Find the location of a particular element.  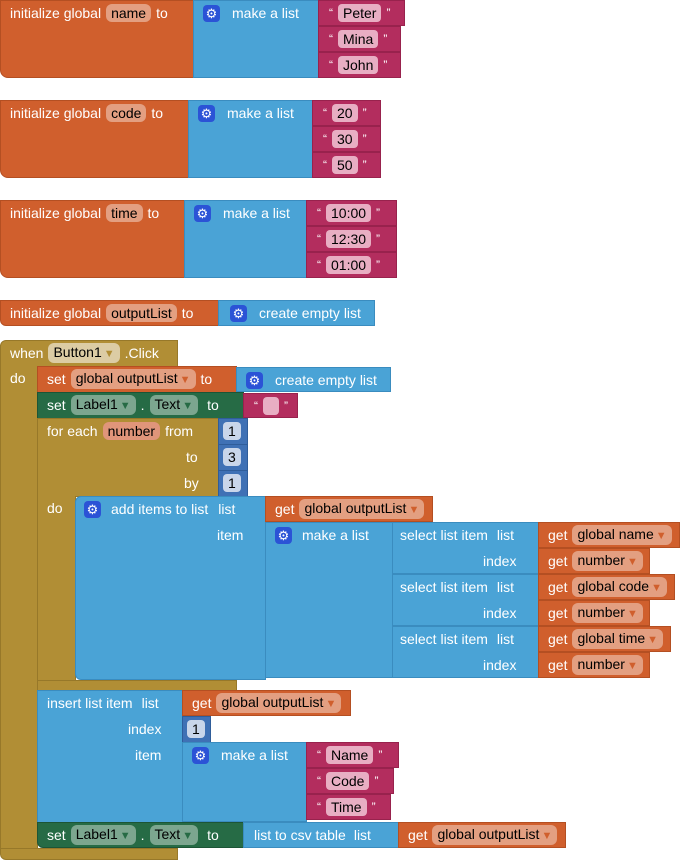

list-label: list is located at coordinates (505, 587).